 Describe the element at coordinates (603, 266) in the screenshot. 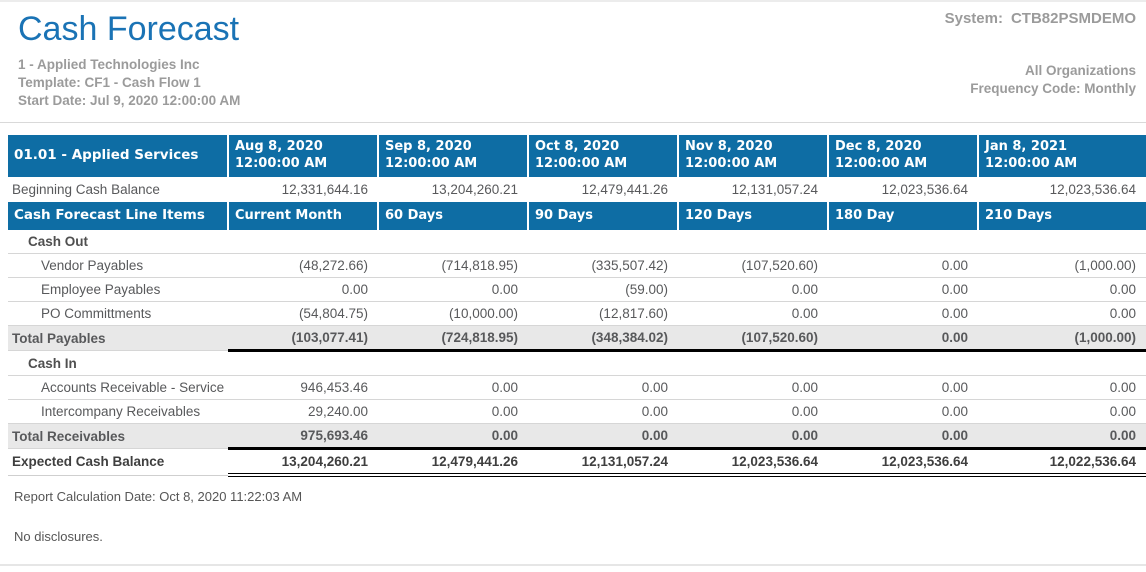

I see `cell-value: (335,507.42)` at that location.